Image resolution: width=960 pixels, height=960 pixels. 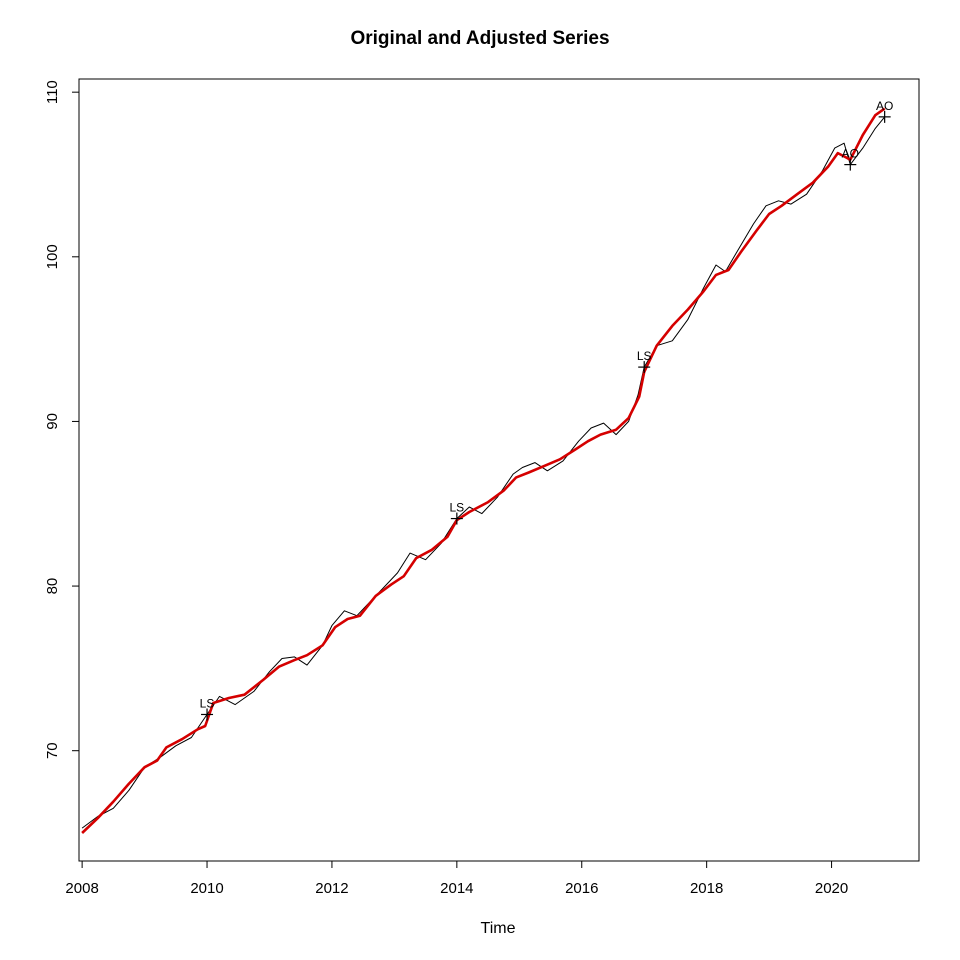 I want to click on x-tick-label: 2016, so click(x=581, y=888).